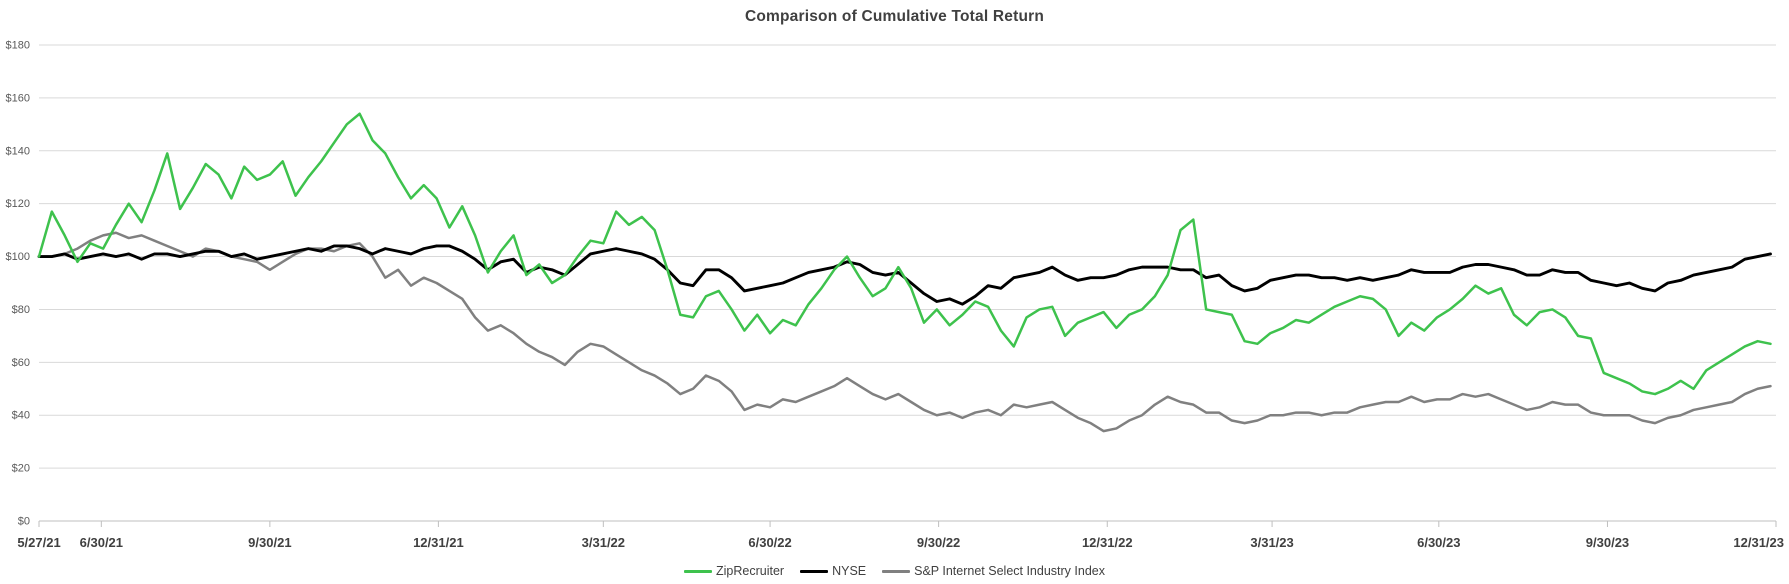  I want to click on y-tick-label: $180, so click(18, 46).